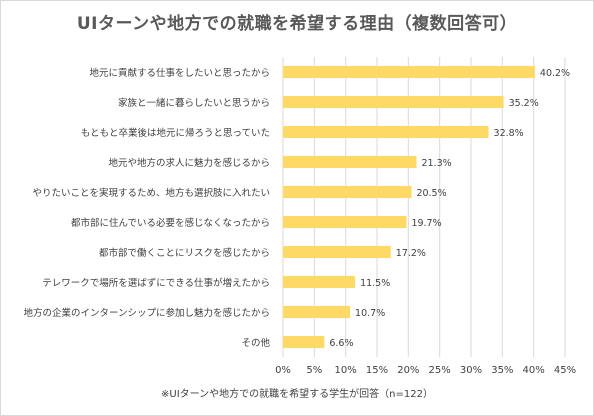  I want to click on value-label: 21.3%, so click(436, 163).